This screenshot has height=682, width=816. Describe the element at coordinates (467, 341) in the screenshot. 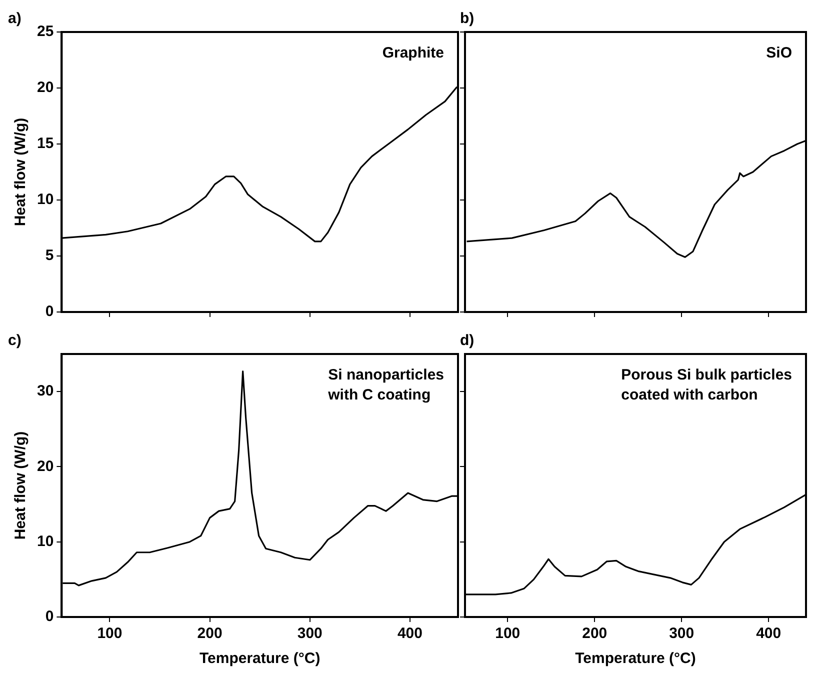

I see `chart-title: d)` at that location.